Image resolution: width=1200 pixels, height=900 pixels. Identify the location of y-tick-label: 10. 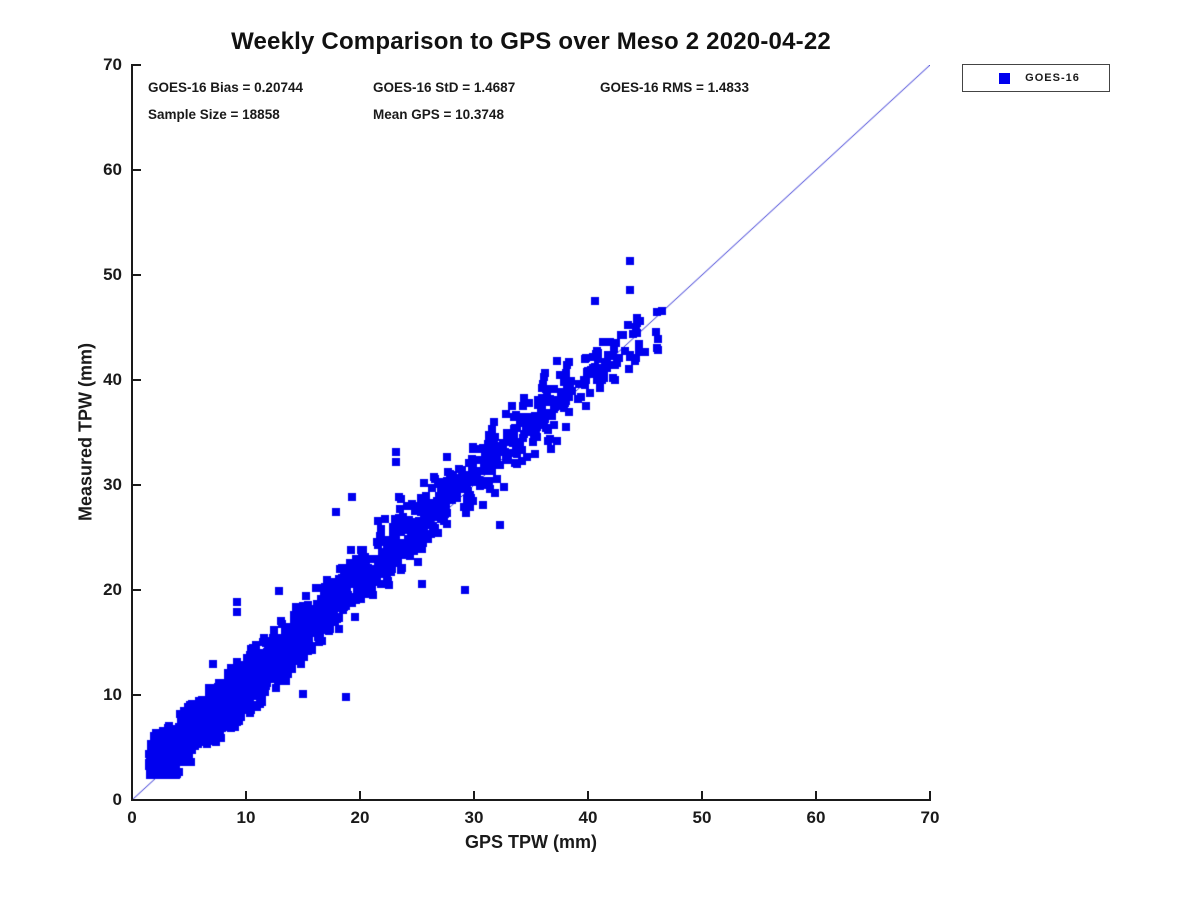
(112, 694).